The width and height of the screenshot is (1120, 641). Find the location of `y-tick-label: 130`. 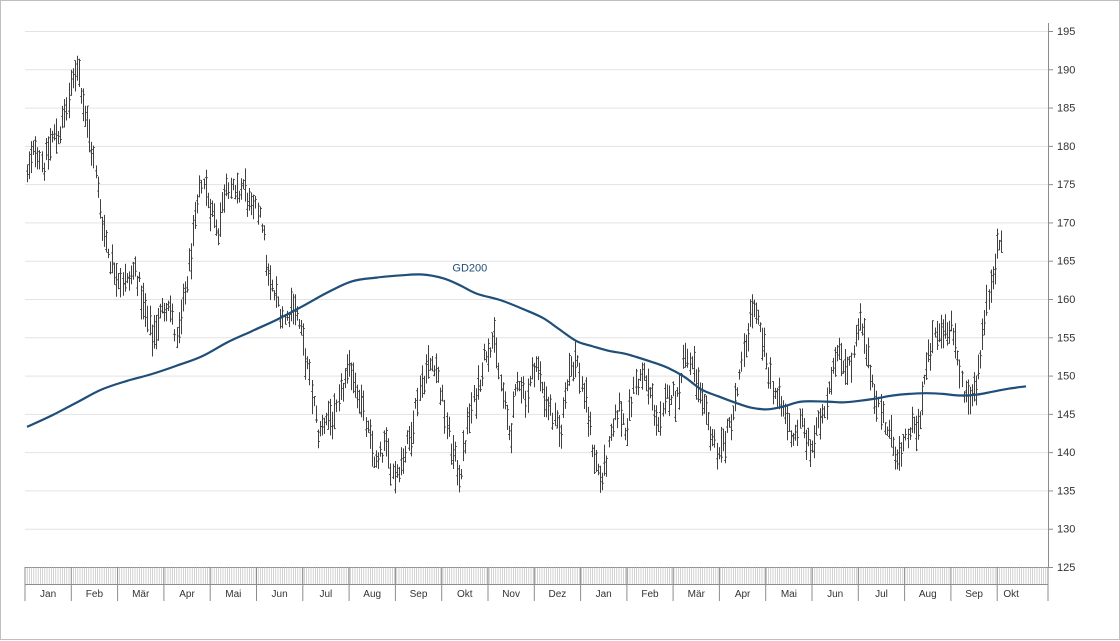

y-tick-label: 130 is located at coordinates (1066, 530).